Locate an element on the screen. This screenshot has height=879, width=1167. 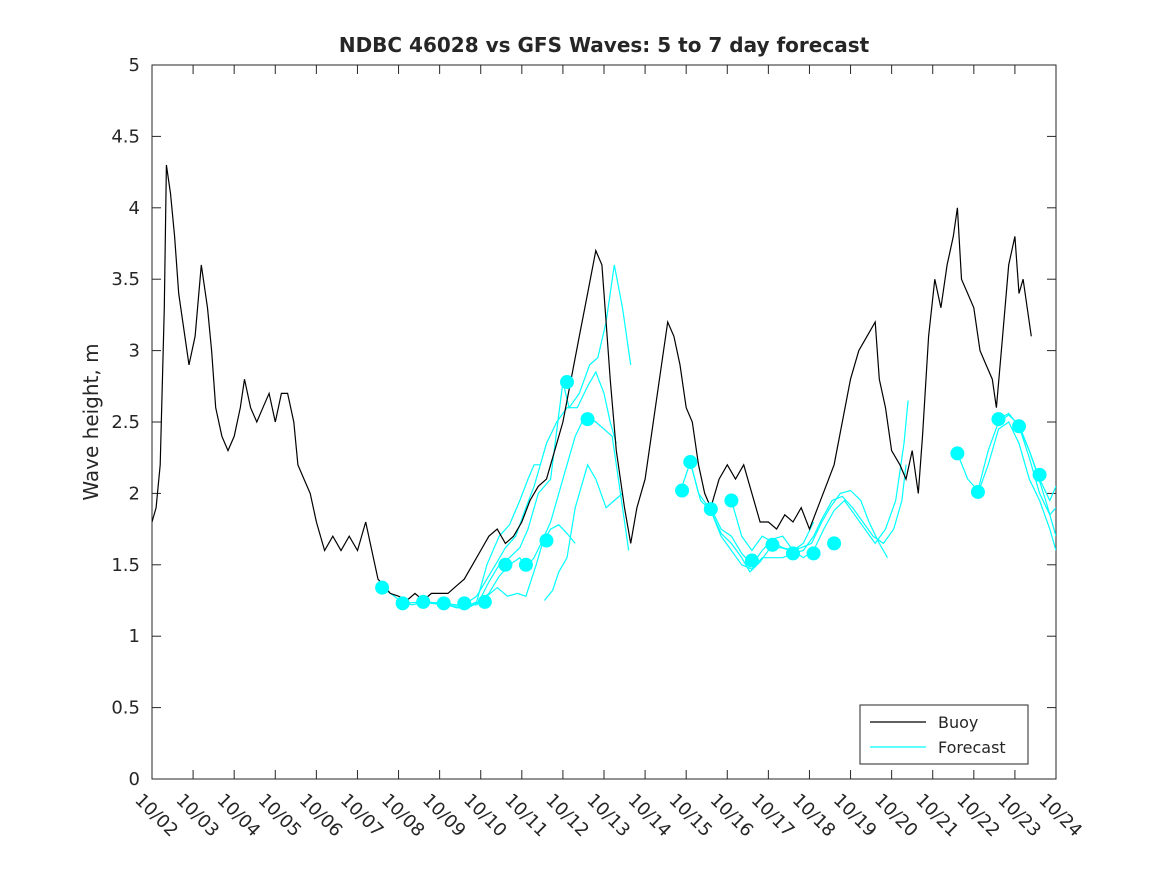
legend-box is located at coordinates (944, 734).